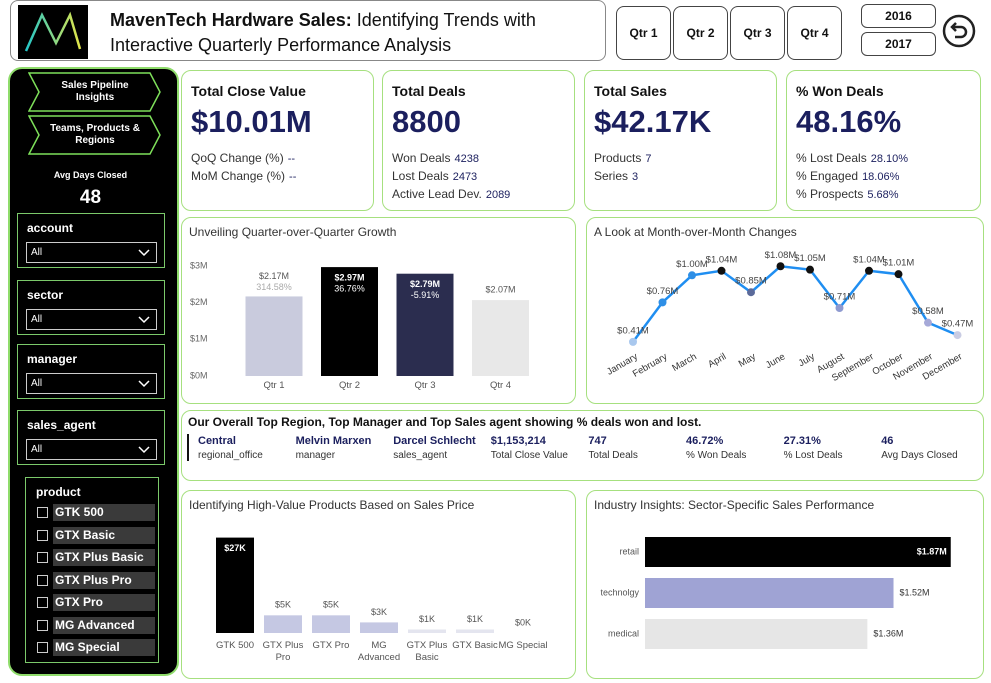 The height and width of the screenshot is (683, 991). I want to click on kpi-value: $42.17K, so click(653, 121).